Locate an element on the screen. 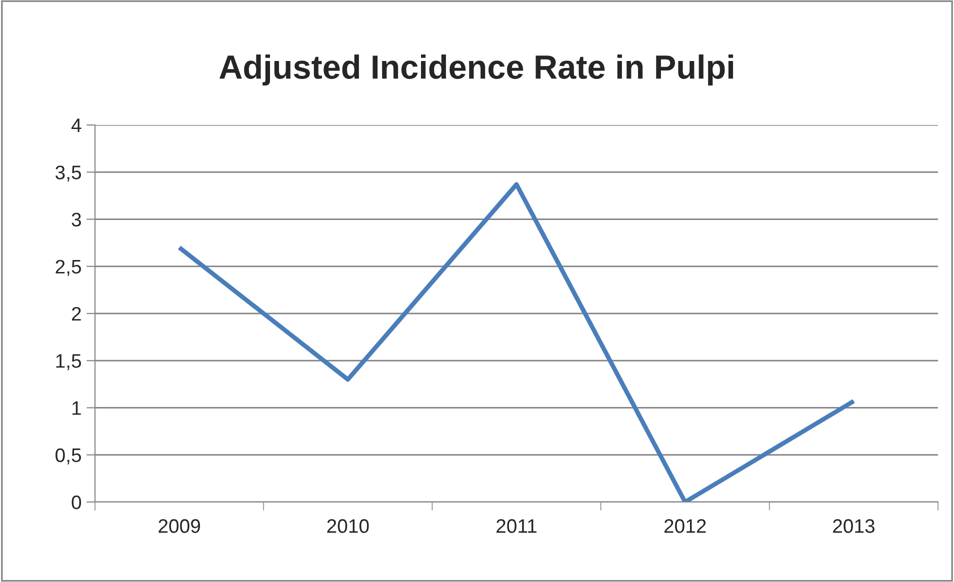  y-tick-label: 0,5 is located at coordinates (68, 456).